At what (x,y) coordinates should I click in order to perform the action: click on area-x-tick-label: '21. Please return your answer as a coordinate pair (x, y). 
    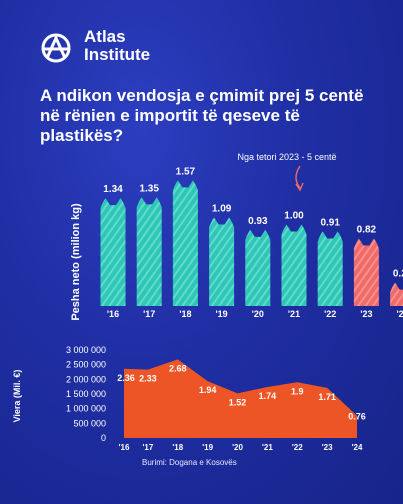
    Looking at the image, I should click on (267, 447).